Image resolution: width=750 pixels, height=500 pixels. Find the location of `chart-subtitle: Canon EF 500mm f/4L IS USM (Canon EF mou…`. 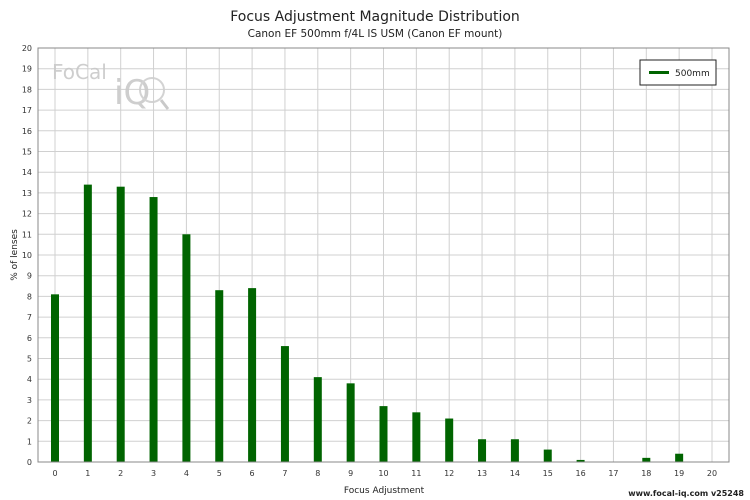

chart-subtitle: Canon EF 500mm f/4L IS USM (Canon EF mou… is located at coordinates (375, 34).